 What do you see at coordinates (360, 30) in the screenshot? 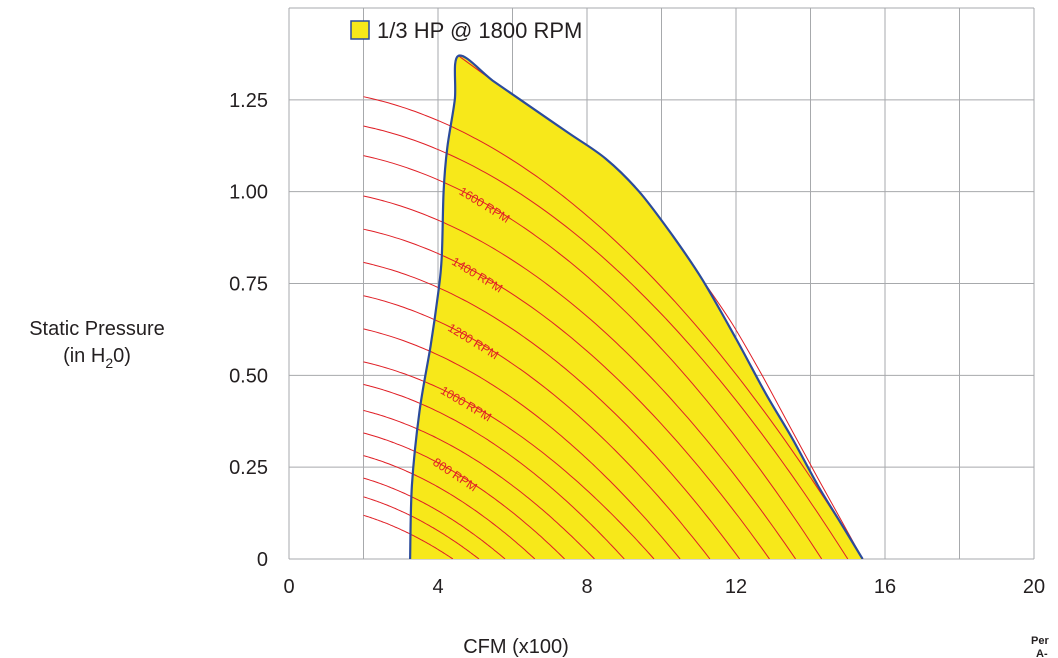
I see `legend-swatch` at bounding box center [360, 30].